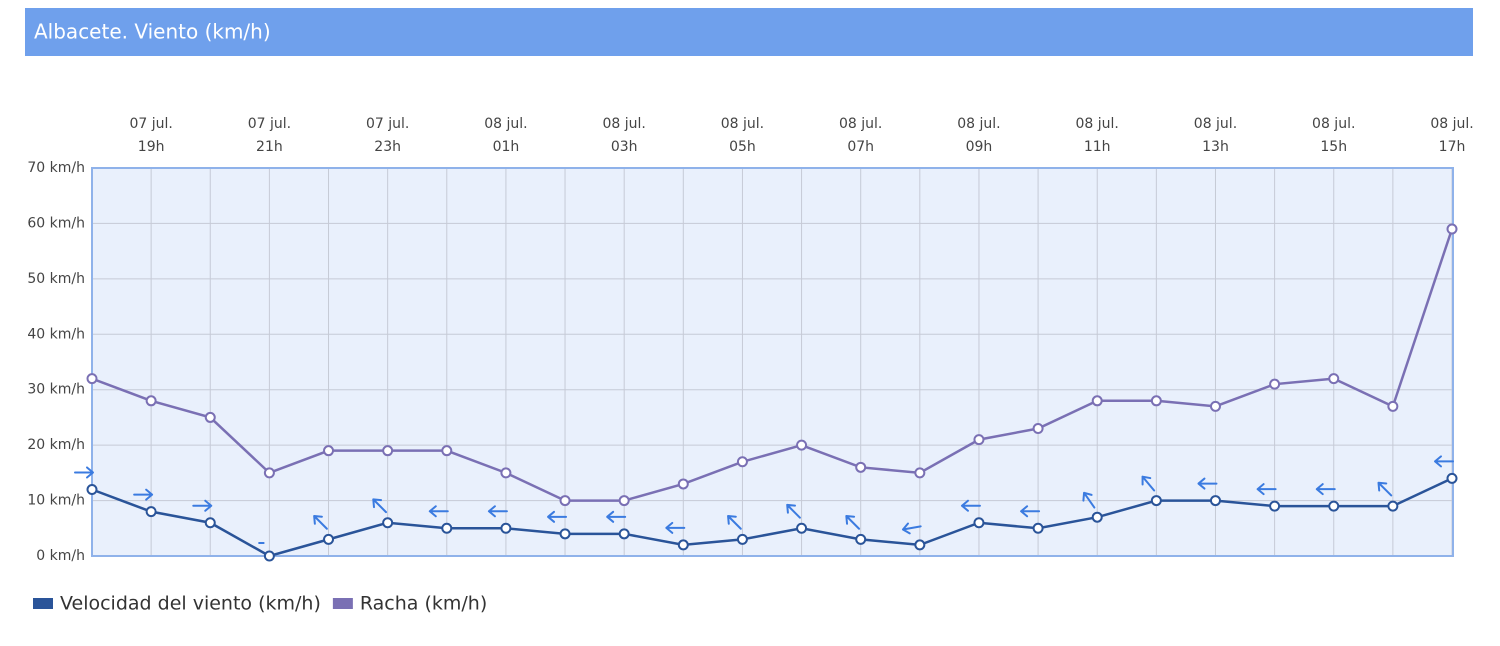  What do you see at coordinates (423, 604) in the screenshot?
I see `legend-label: Racha (km/h)` at bounding box center [423, 604].